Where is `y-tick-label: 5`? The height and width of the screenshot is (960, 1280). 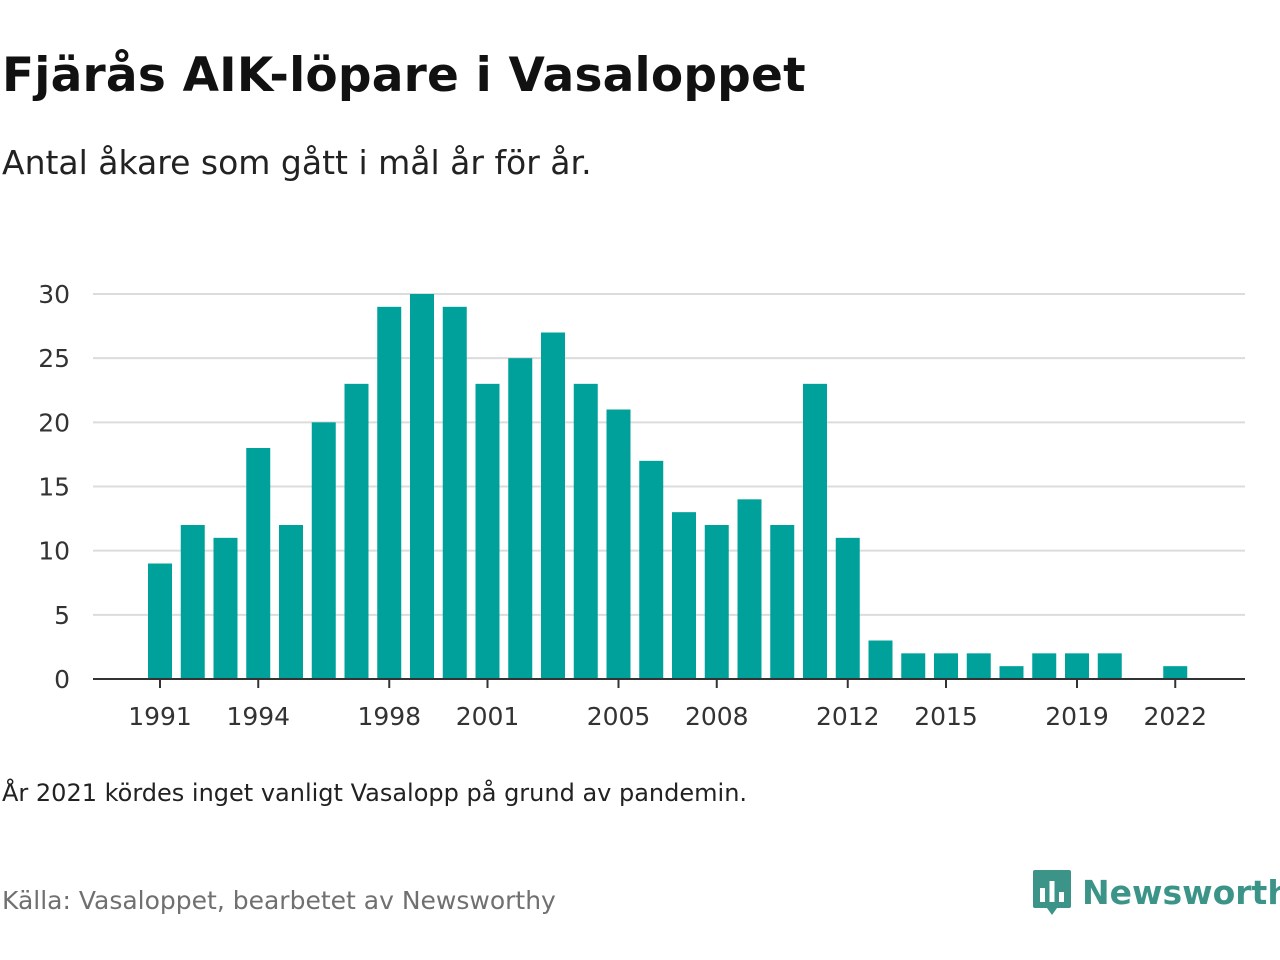 y-tick-label: 5 is located at coordinates (62, 615).